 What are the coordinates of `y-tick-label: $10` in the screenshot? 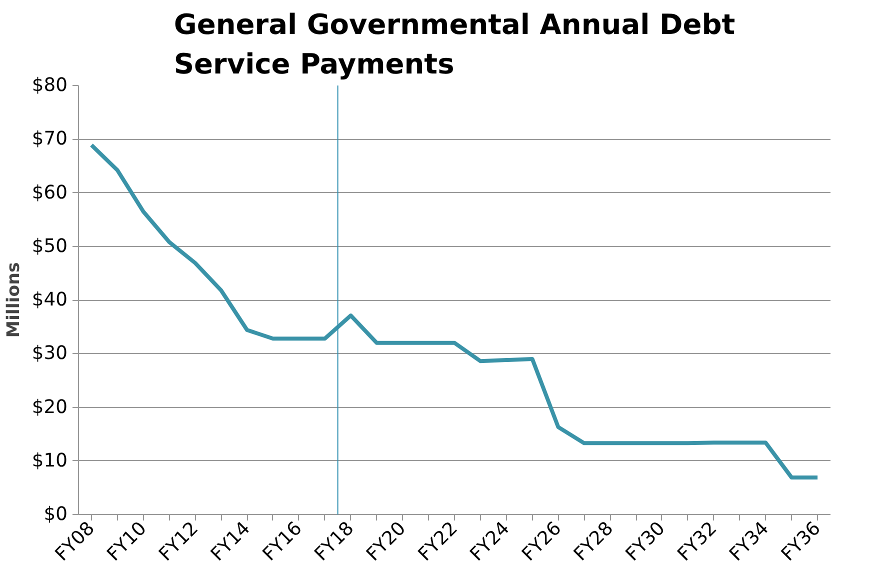 It's located at (50, 461).